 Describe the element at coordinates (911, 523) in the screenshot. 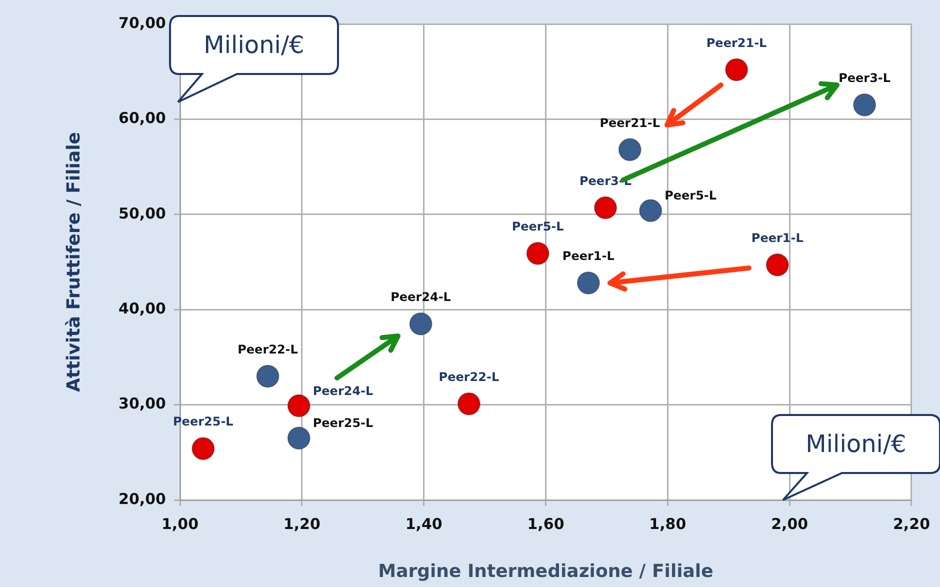

I see `x-tick-label: 2,20` at that location.